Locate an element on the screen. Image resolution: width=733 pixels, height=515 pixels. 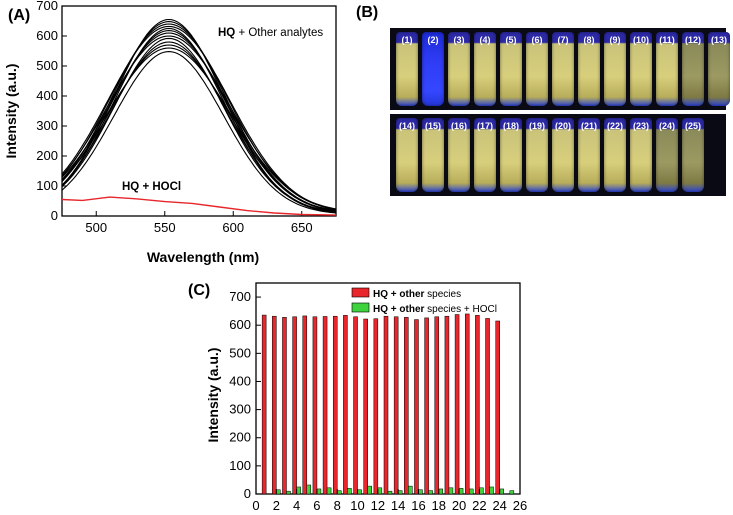
vial-label: (22) is located at coordinates (614, 126).